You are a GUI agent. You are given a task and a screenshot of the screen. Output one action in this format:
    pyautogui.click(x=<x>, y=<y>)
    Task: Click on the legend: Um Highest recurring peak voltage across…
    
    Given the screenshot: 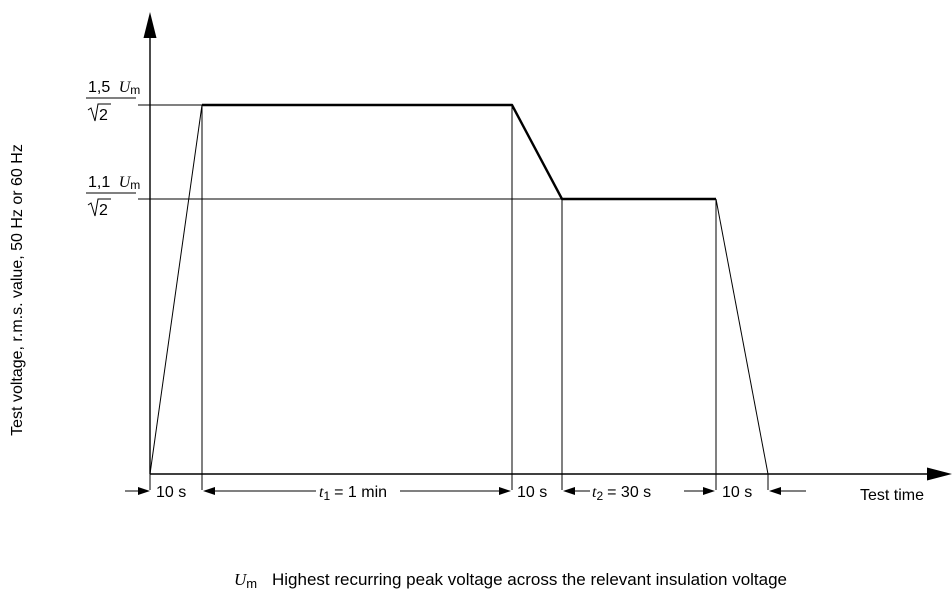 What is the action you would take?
    pyautogui.click(x=510, y=580)
    